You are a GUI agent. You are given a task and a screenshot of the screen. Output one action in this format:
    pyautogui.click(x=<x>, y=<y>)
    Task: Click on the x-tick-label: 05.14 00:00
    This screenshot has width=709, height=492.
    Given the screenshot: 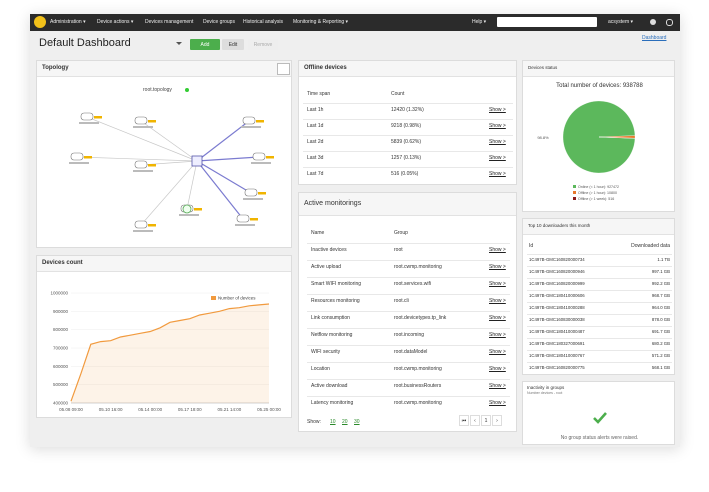 What is the action you would take?
    pyautogui.click(x=150, y=409)
    